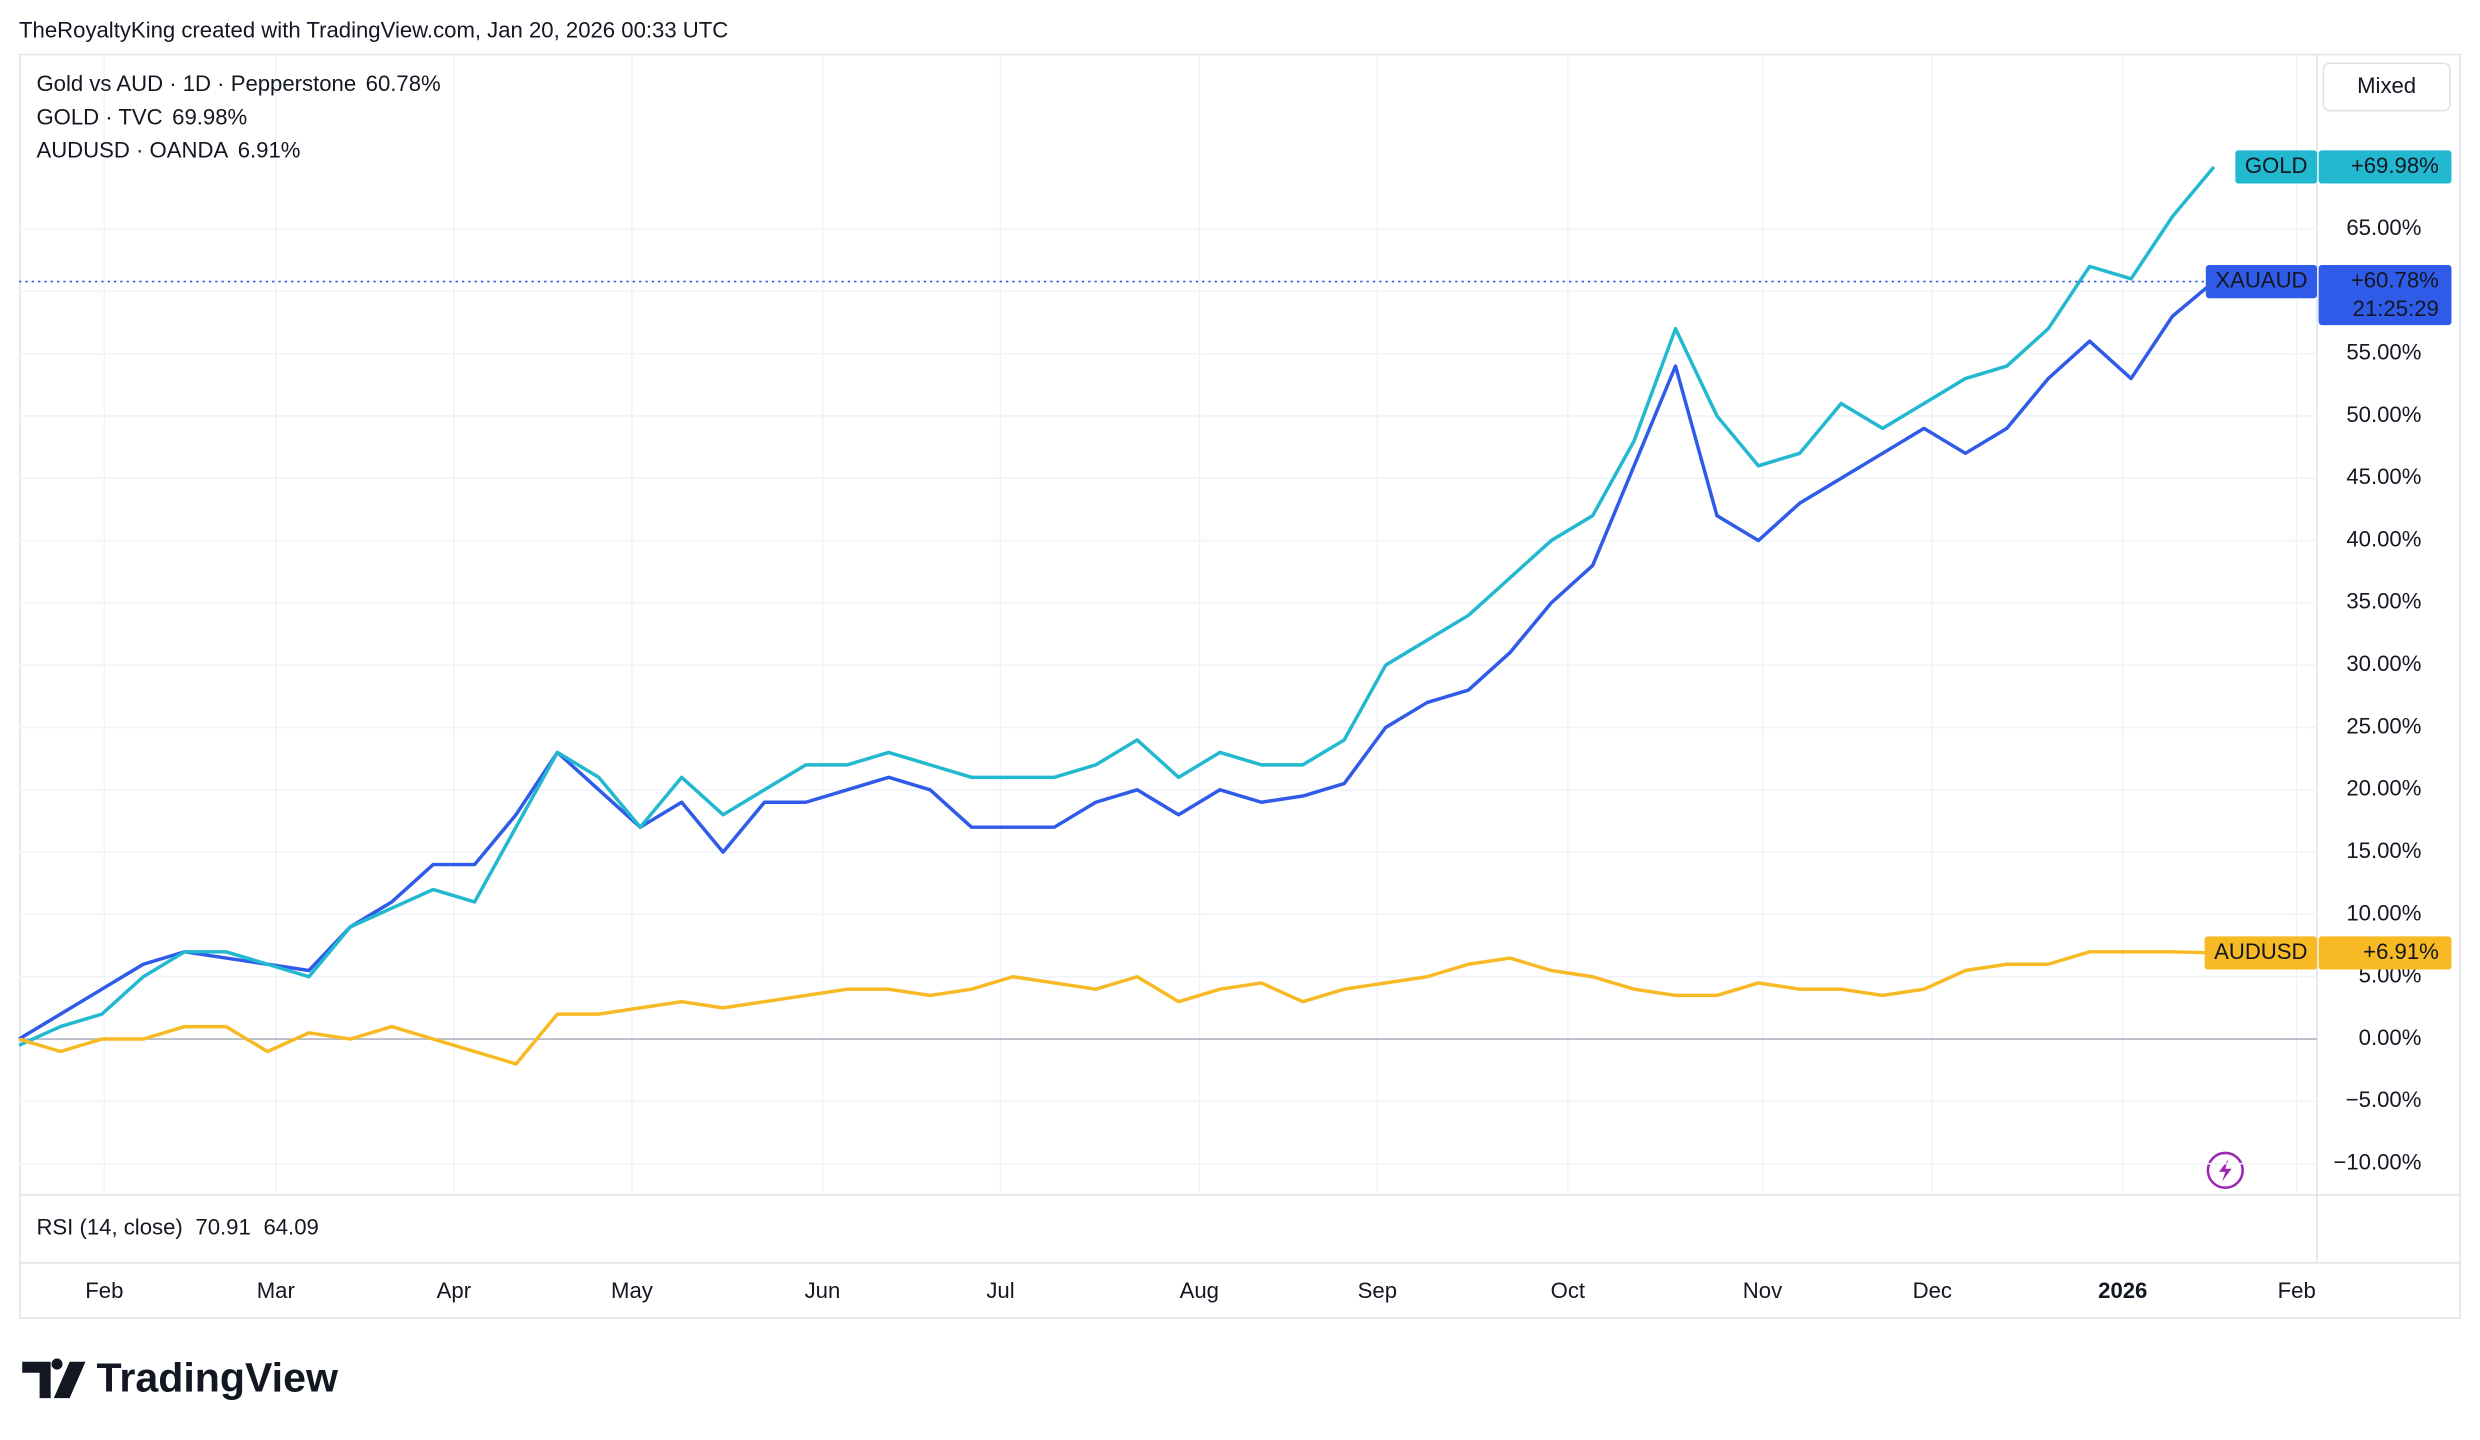 The image size is (2480, 1440). I want to click on y-tick-label: 25.00%, so click(2383, 725).